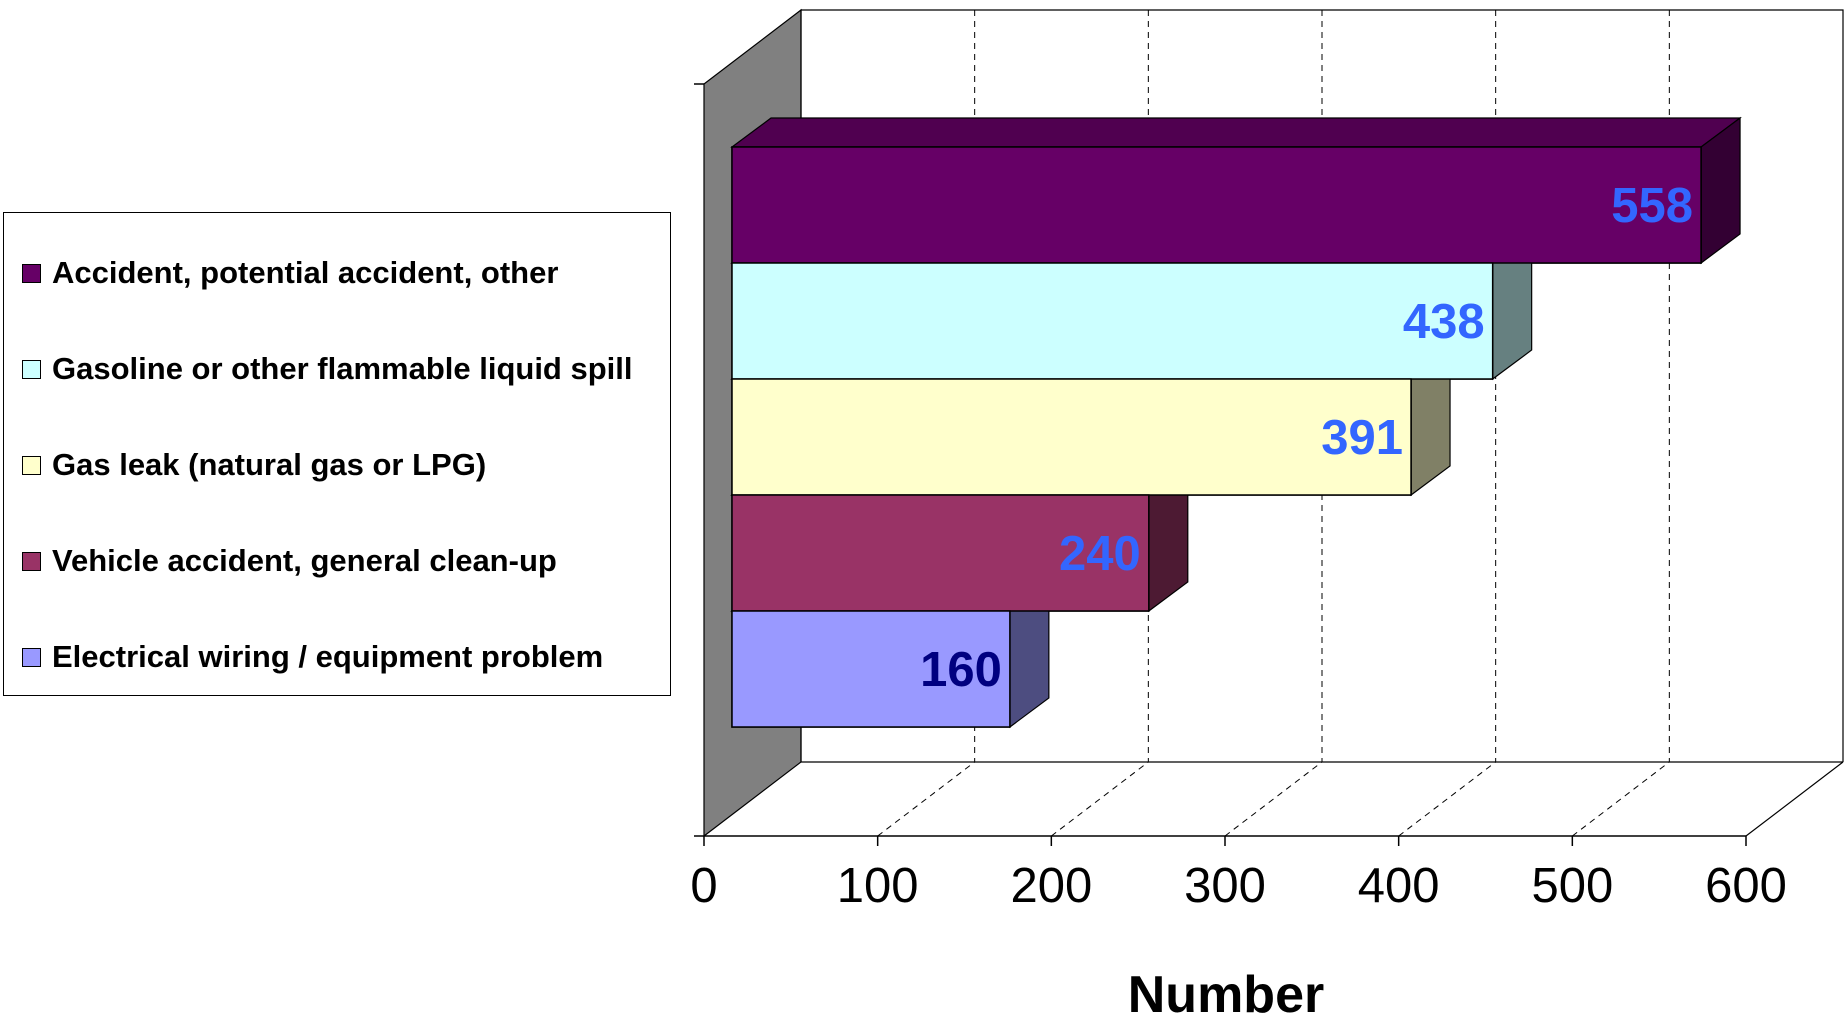 This screenshot has width=1848, height=1019. I want to click on legend-item: Electrical wiring / equipment problem, so click(312, 657).